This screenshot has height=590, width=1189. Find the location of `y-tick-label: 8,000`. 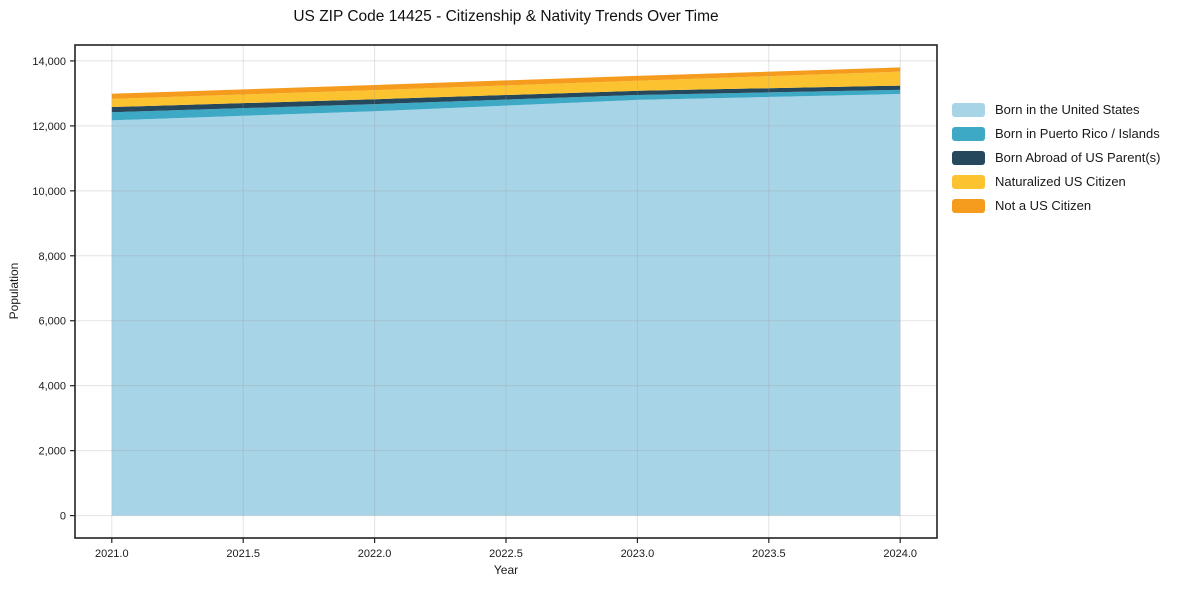

y-tick-label: 8,000 is located at coordinates (52, 257).